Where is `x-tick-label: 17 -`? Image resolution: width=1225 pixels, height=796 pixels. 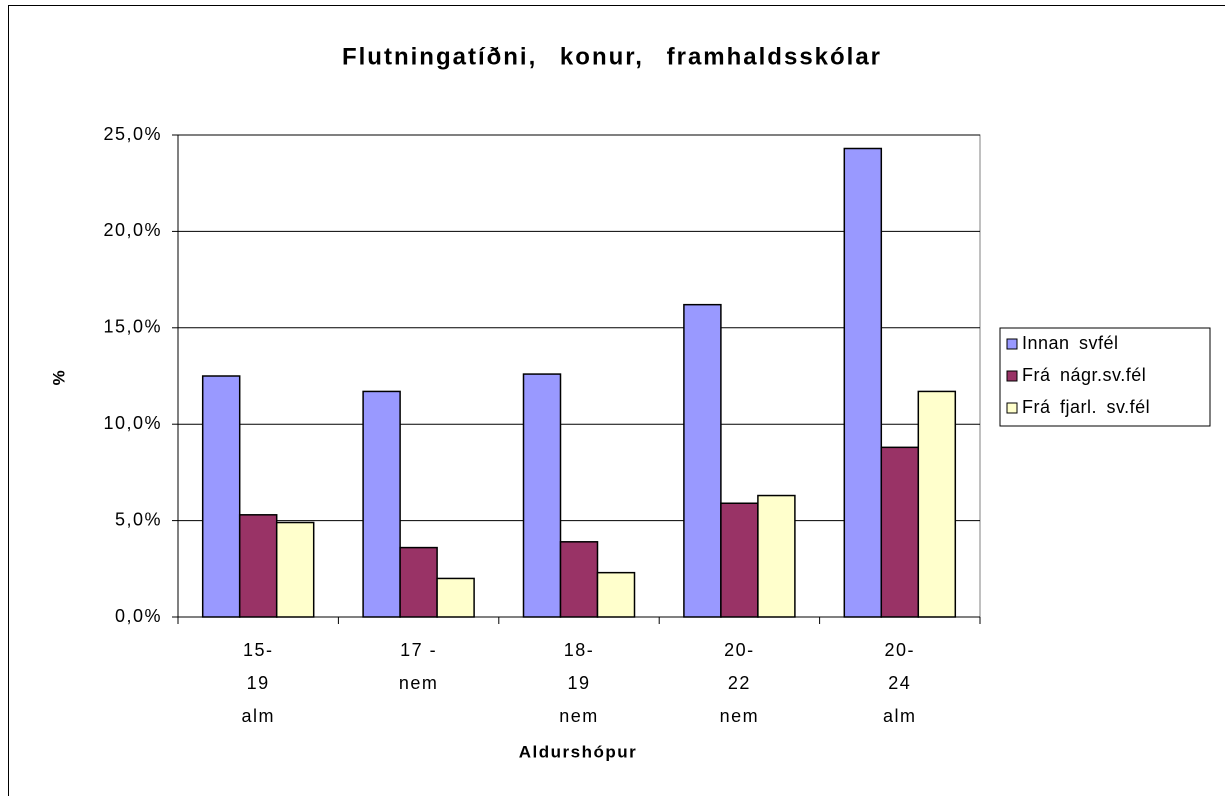 x-tick-label: 17 - is located at coordinates (418, 650).